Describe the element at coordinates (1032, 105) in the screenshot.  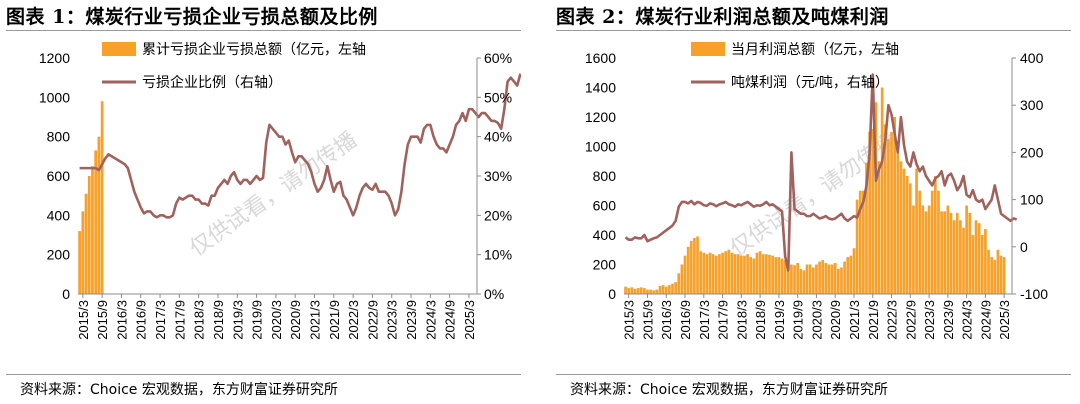
I see `y-right-tick-label: 300` at that location.